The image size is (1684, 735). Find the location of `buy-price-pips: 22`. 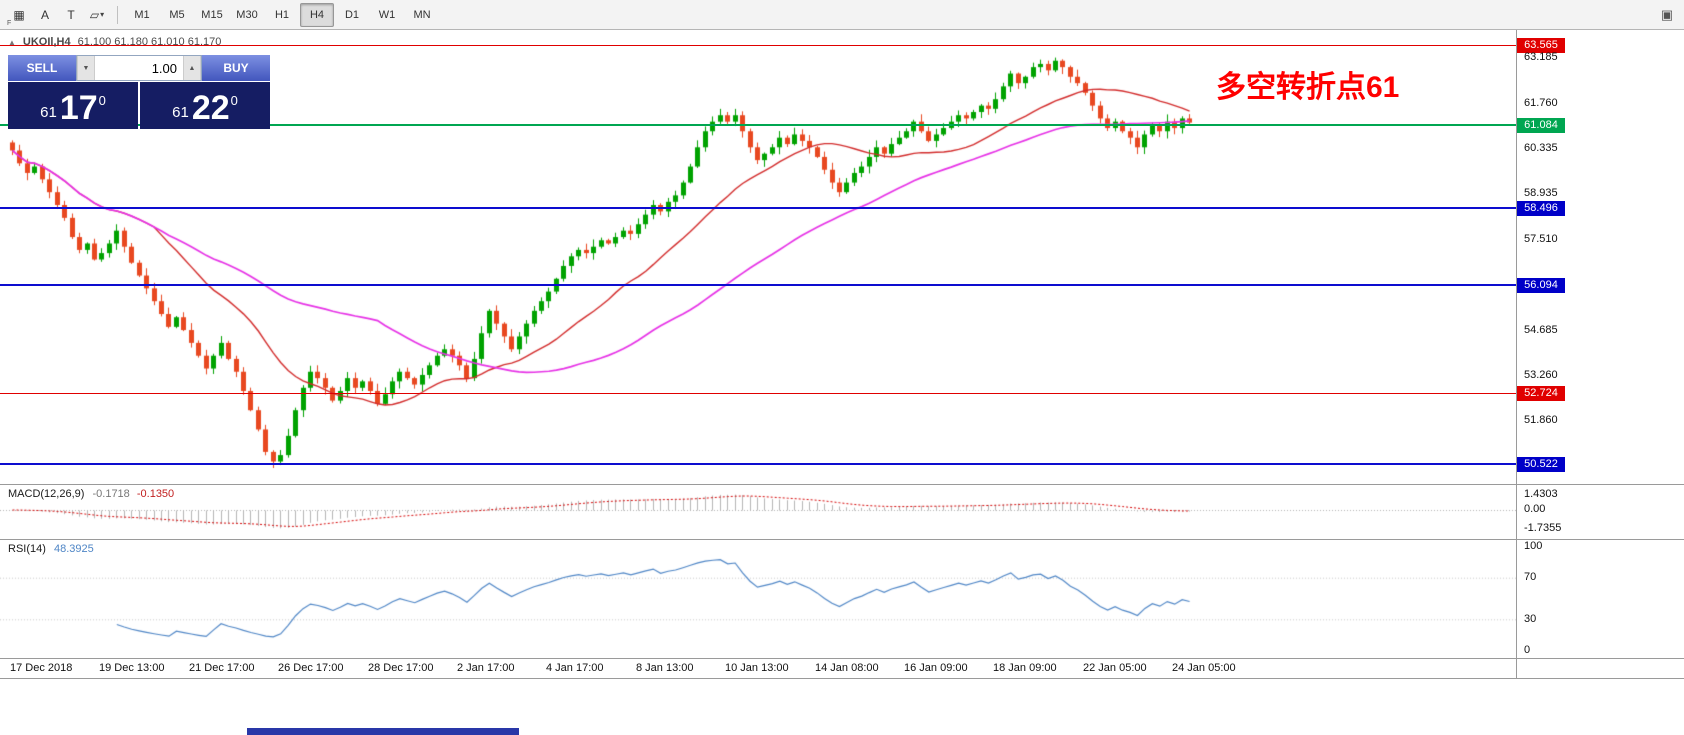

buy-price-pips: 22 is located at coordinates (210, 108).